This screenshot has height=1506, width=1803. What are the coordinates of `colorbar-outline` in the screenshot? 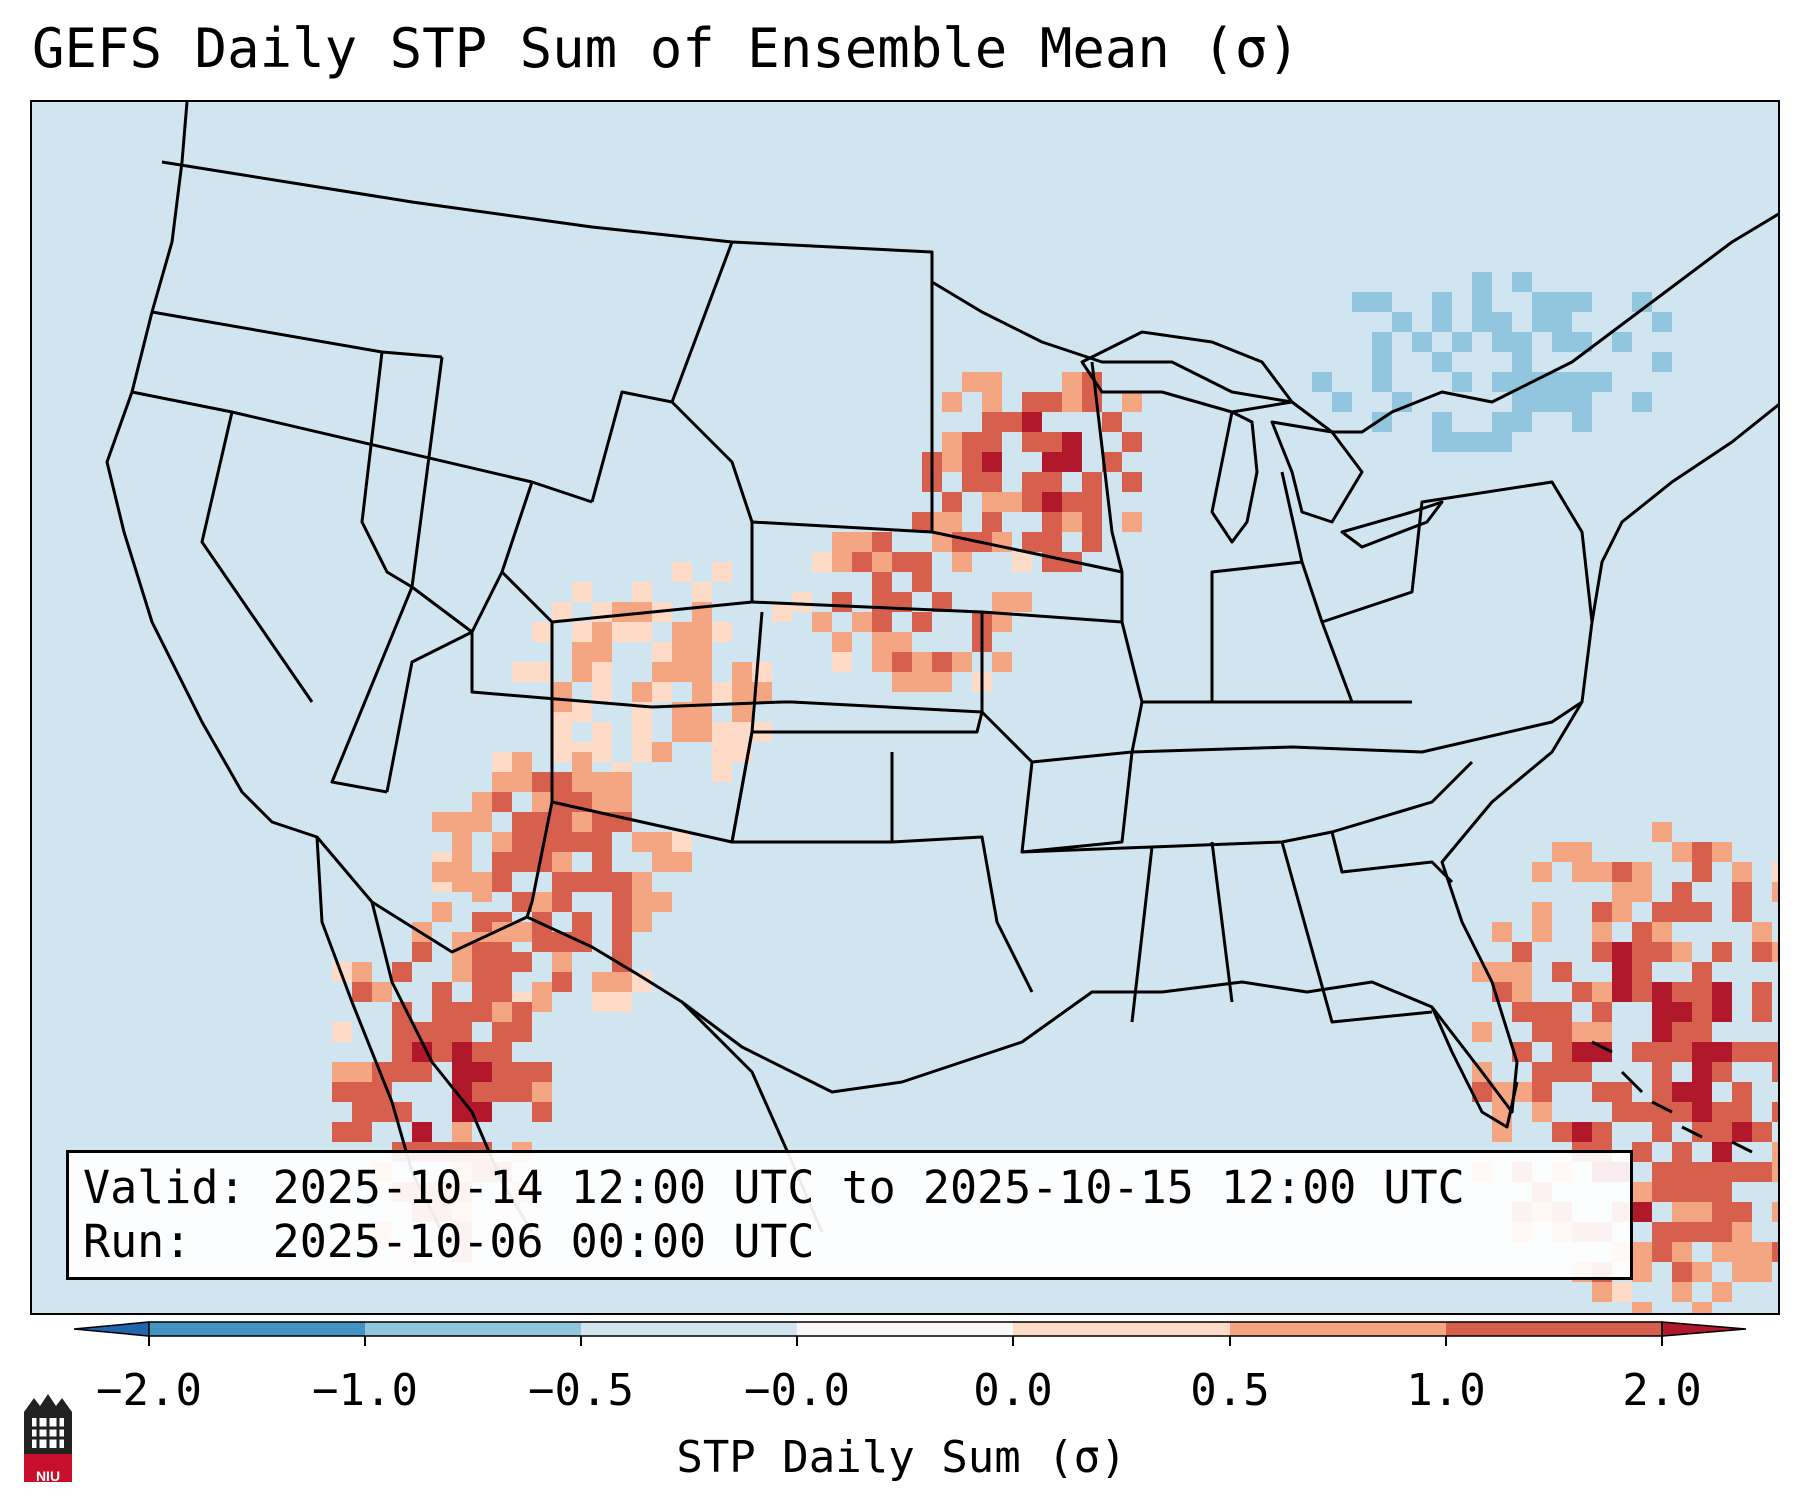 It's located at (905, 1329).